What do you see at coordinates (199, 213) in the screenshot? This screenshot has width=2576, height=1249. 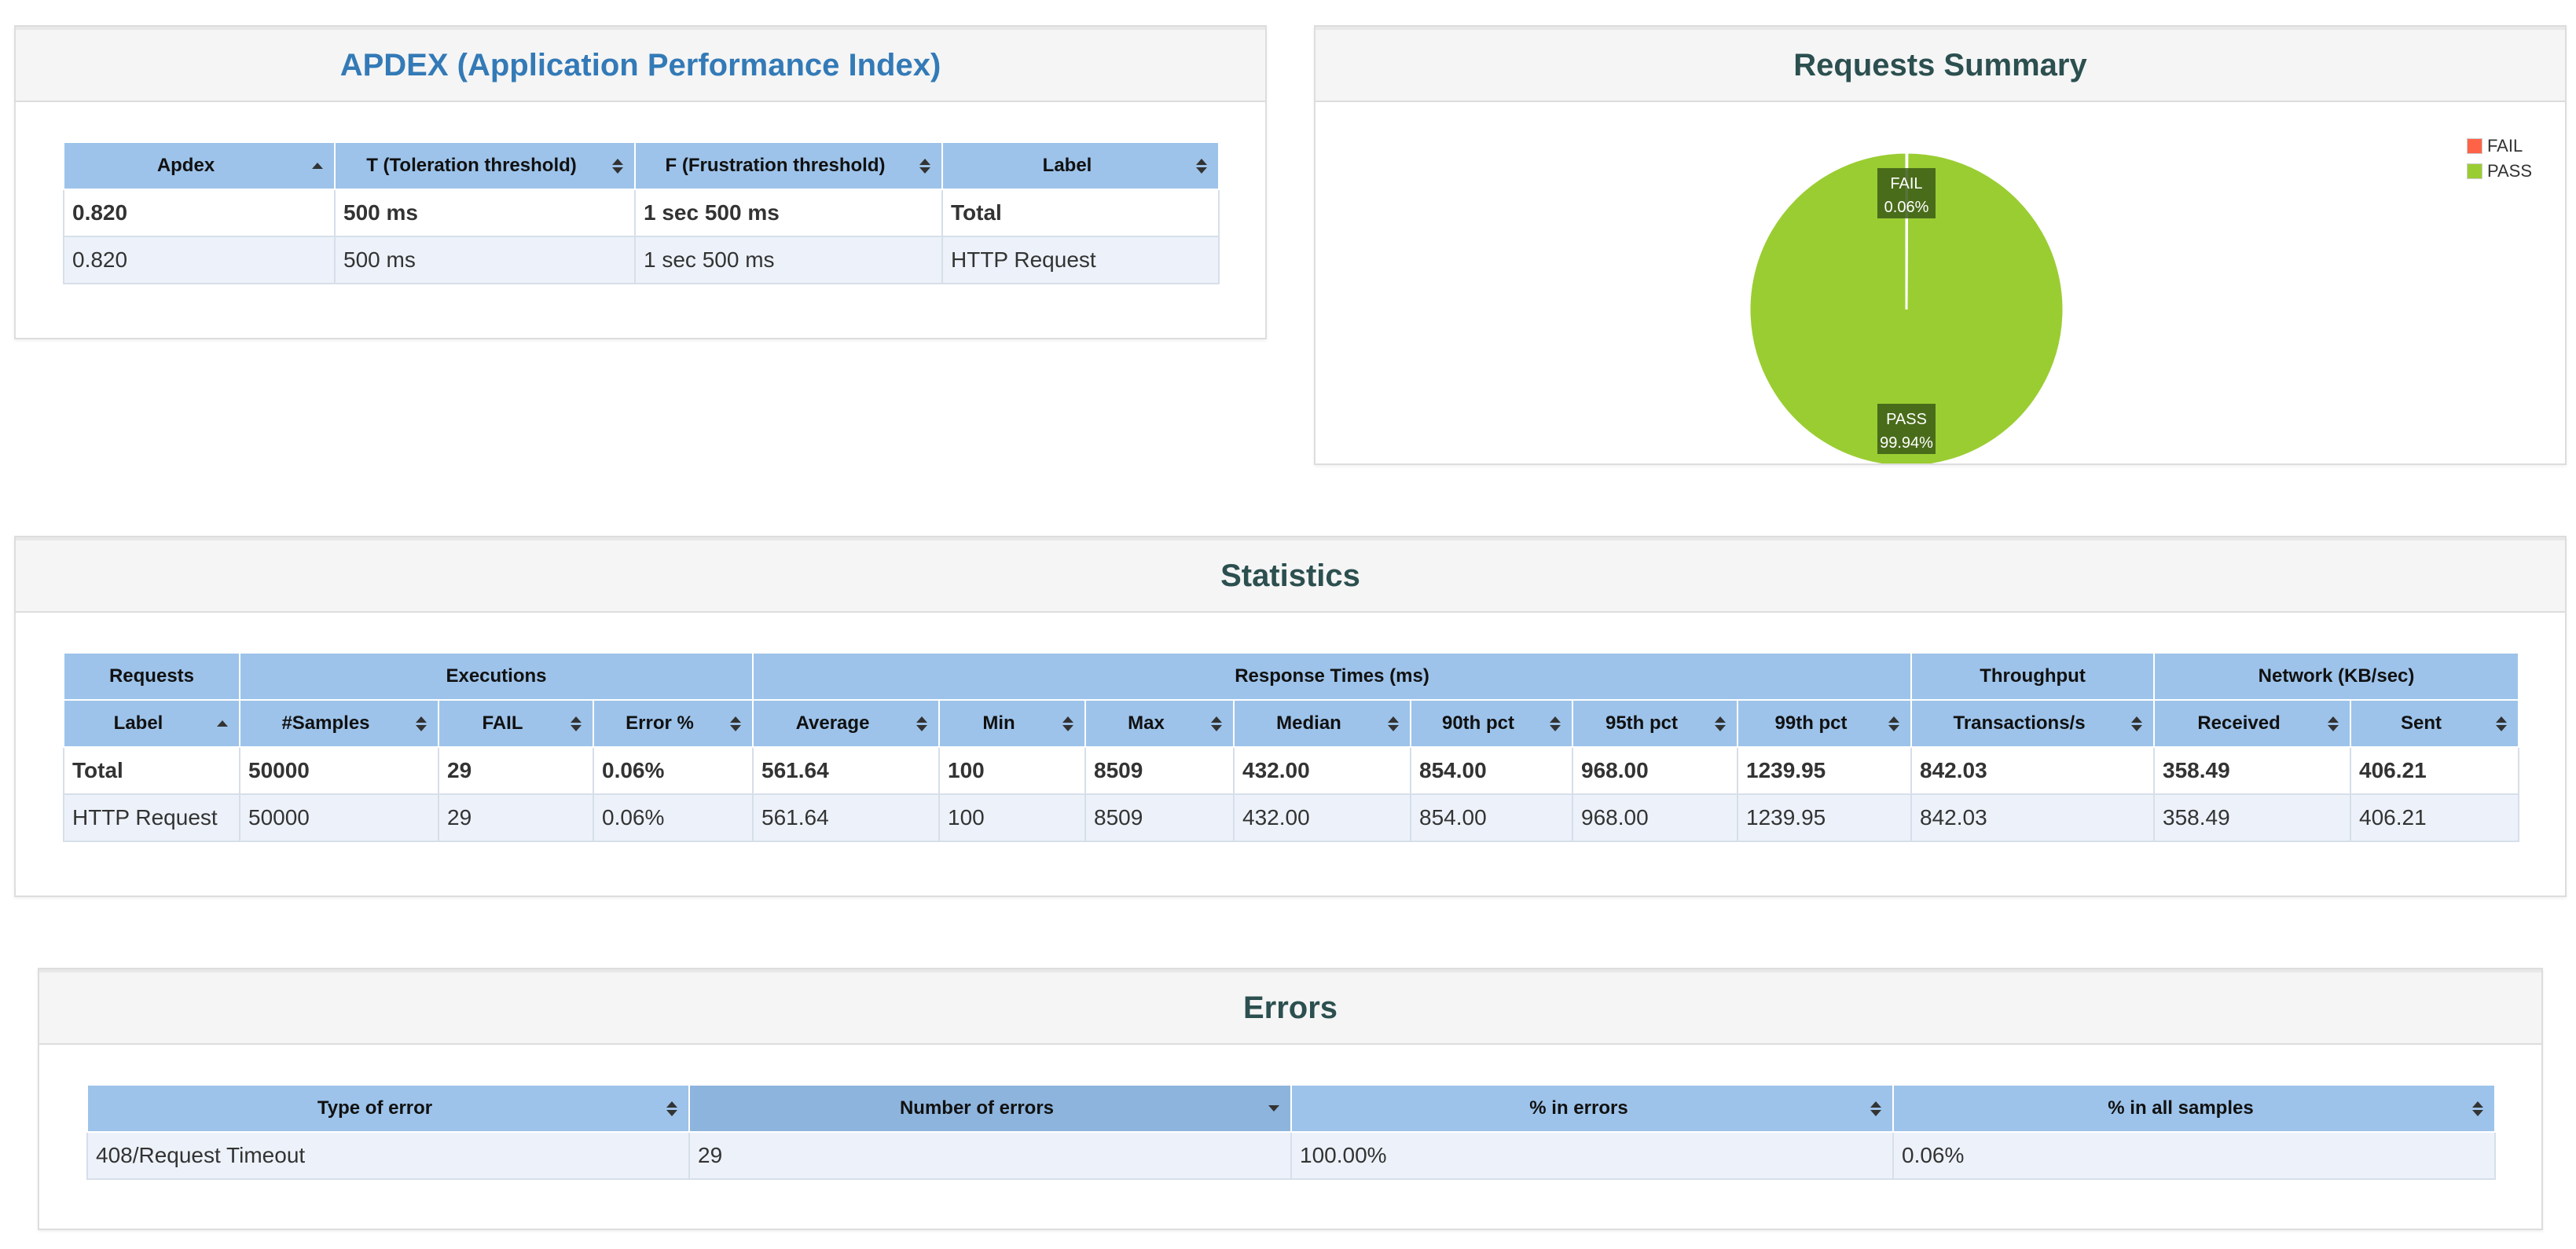 I see `table-cell: 0.820` at bounding box center [199, 213].